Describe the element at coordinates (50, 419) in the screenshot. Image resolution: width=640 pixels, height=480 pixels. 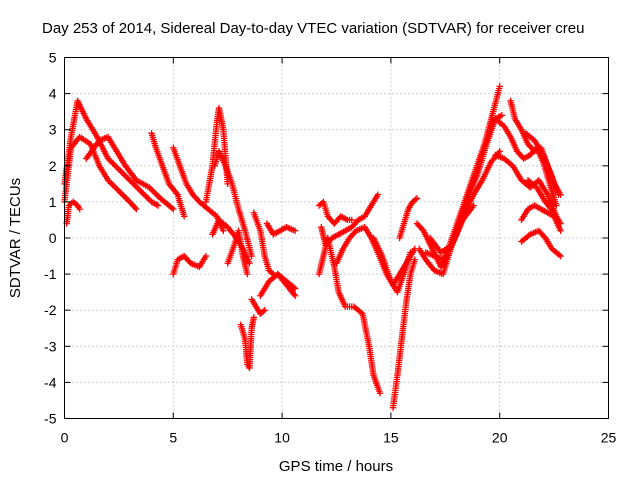
I see `y-tick-label: -5` at that location.